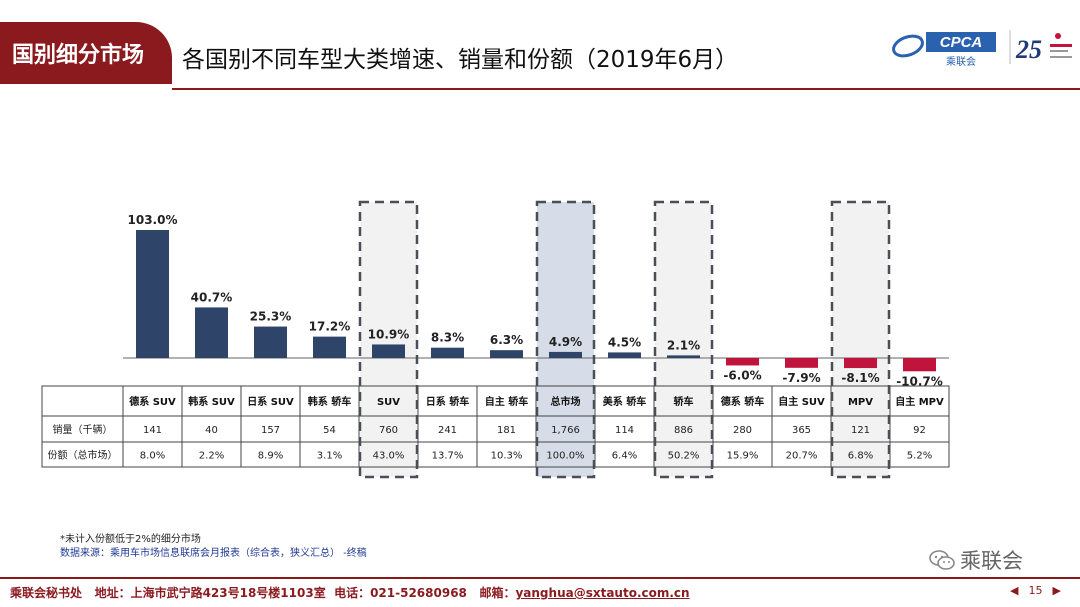 The width and height of the screenshot is (1080, 607). I want to click on anniversary-badge: 25, so click(1040, 47).